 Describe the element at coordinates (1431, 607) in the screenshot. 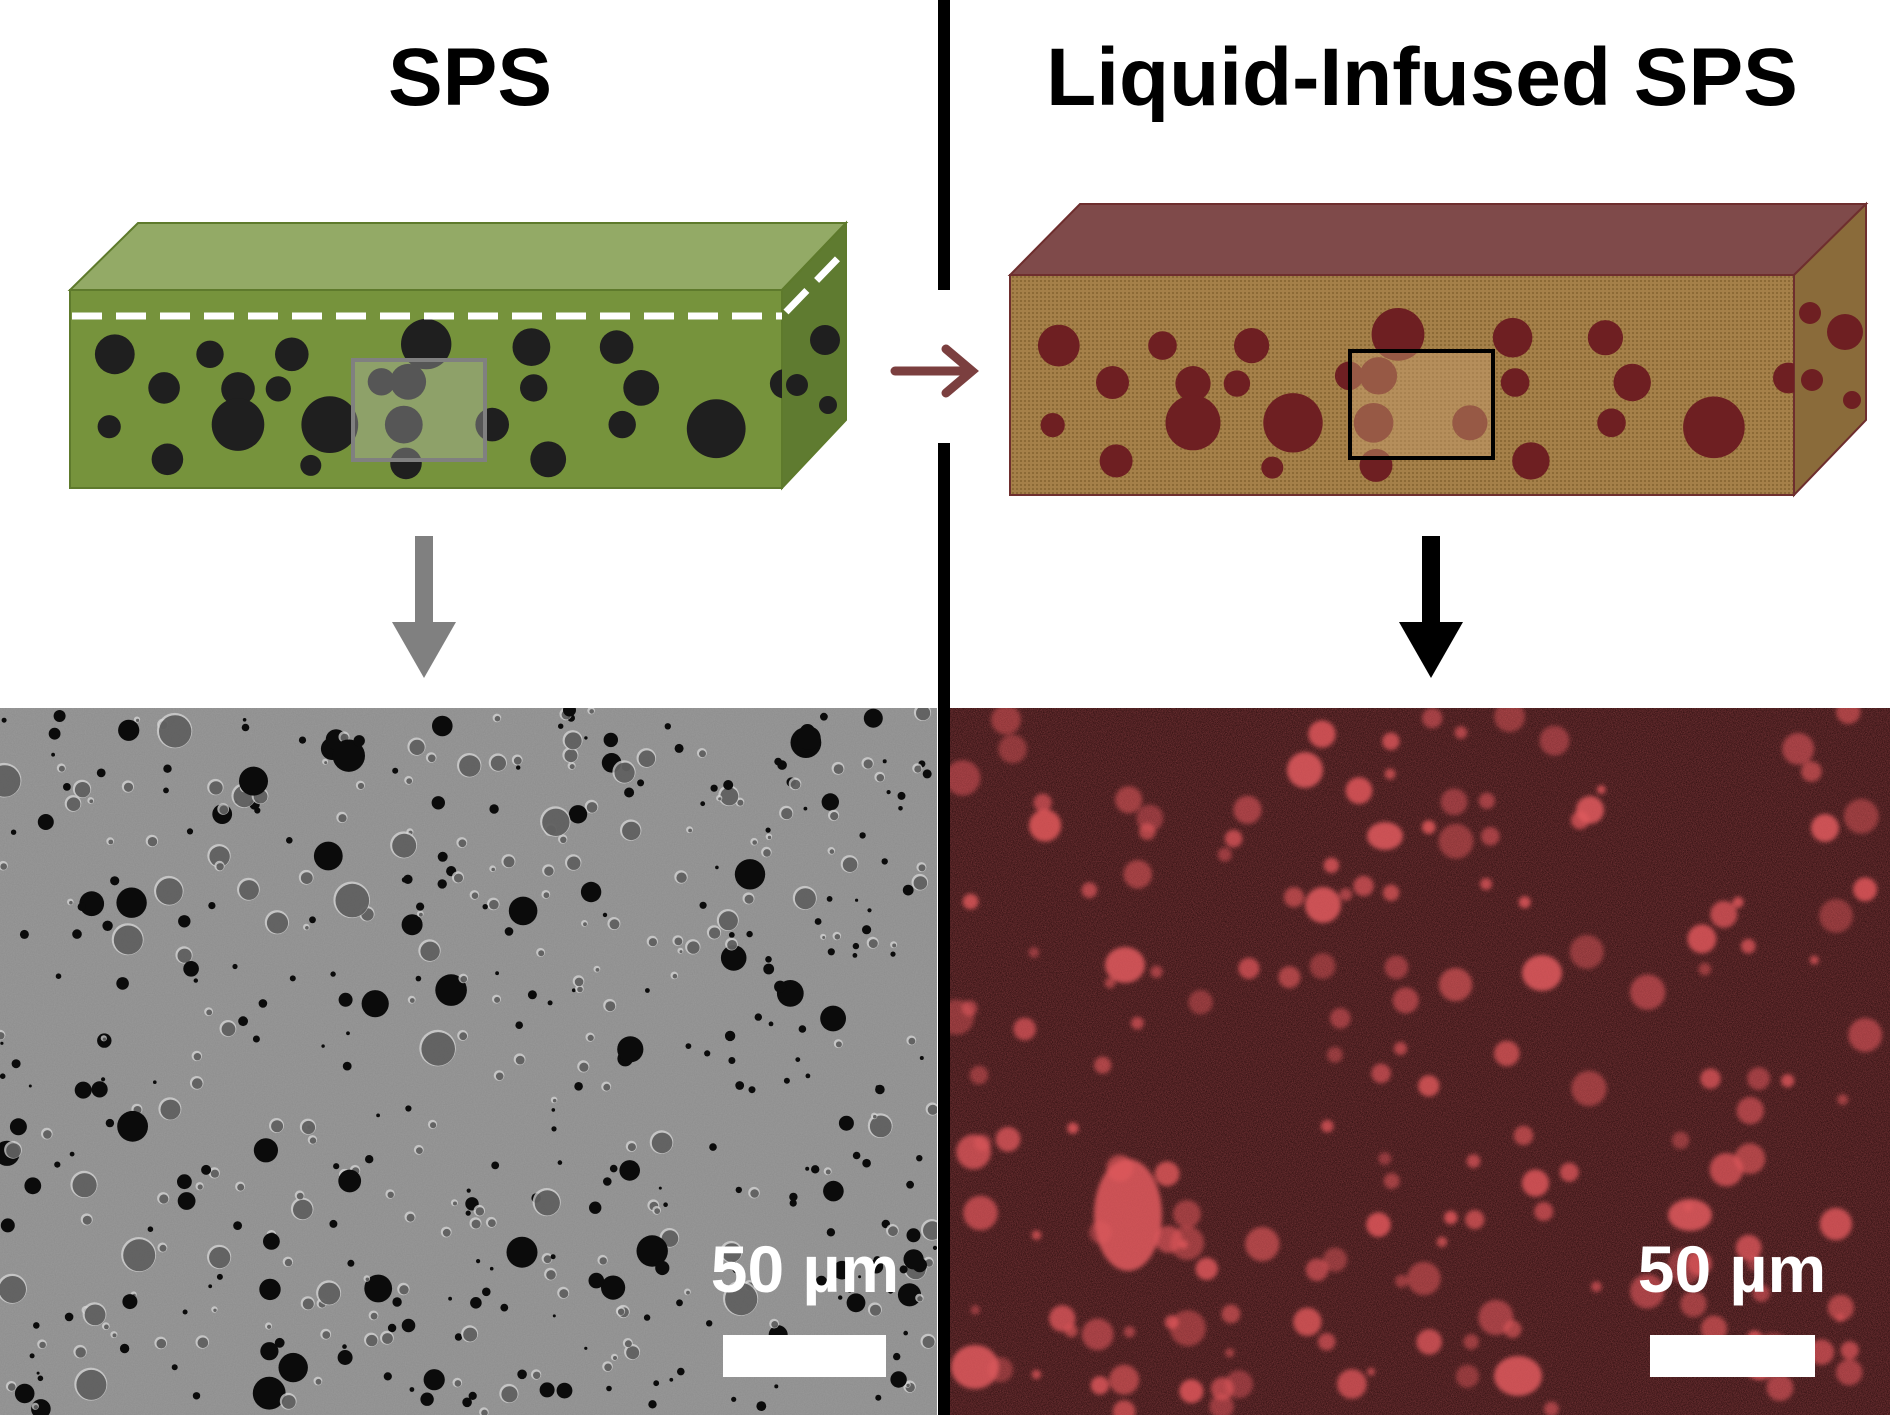

I see `liquid-down-arrow` at that location.